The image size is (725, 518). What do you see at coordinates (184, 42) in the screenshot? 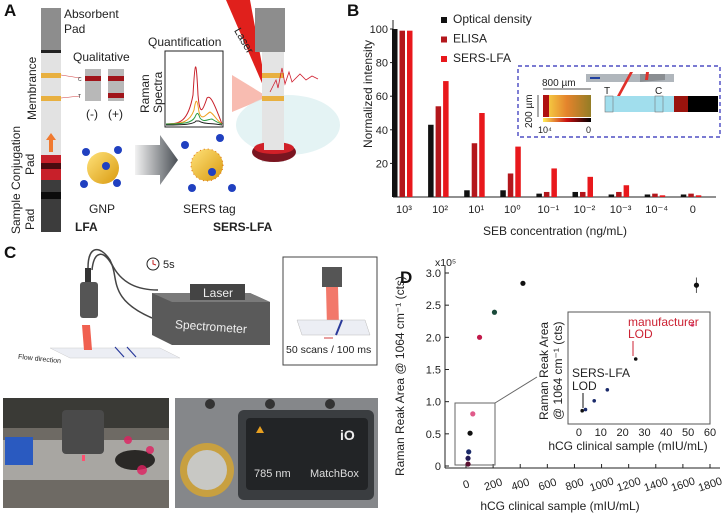
I see `quantification-label: Quantification` at bounding box center [184, 42].